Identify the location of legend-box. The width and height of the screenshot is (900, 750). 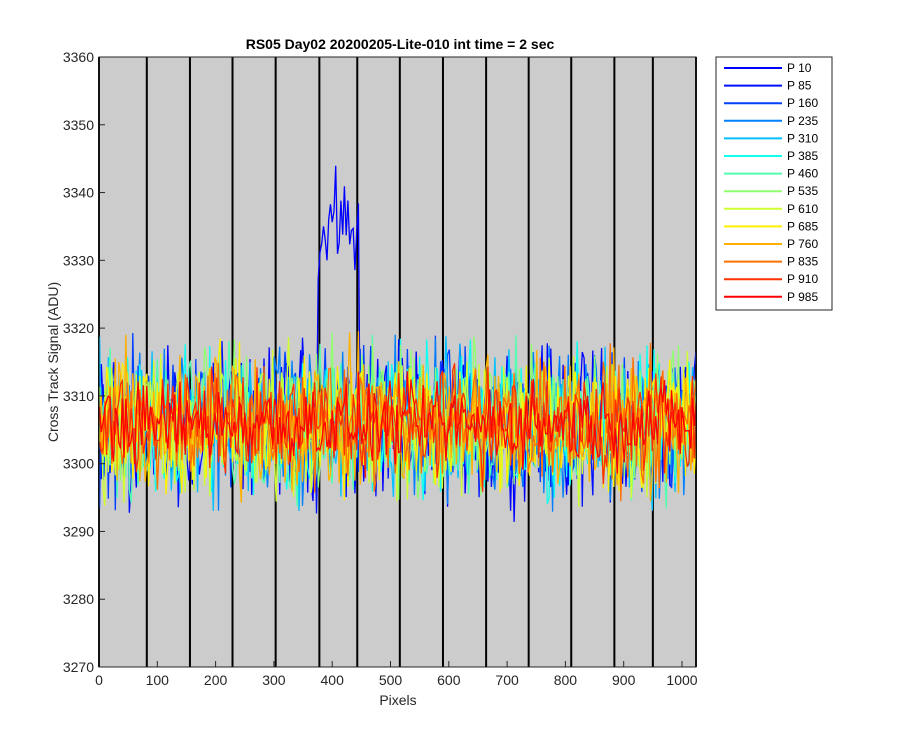
(774, 183).